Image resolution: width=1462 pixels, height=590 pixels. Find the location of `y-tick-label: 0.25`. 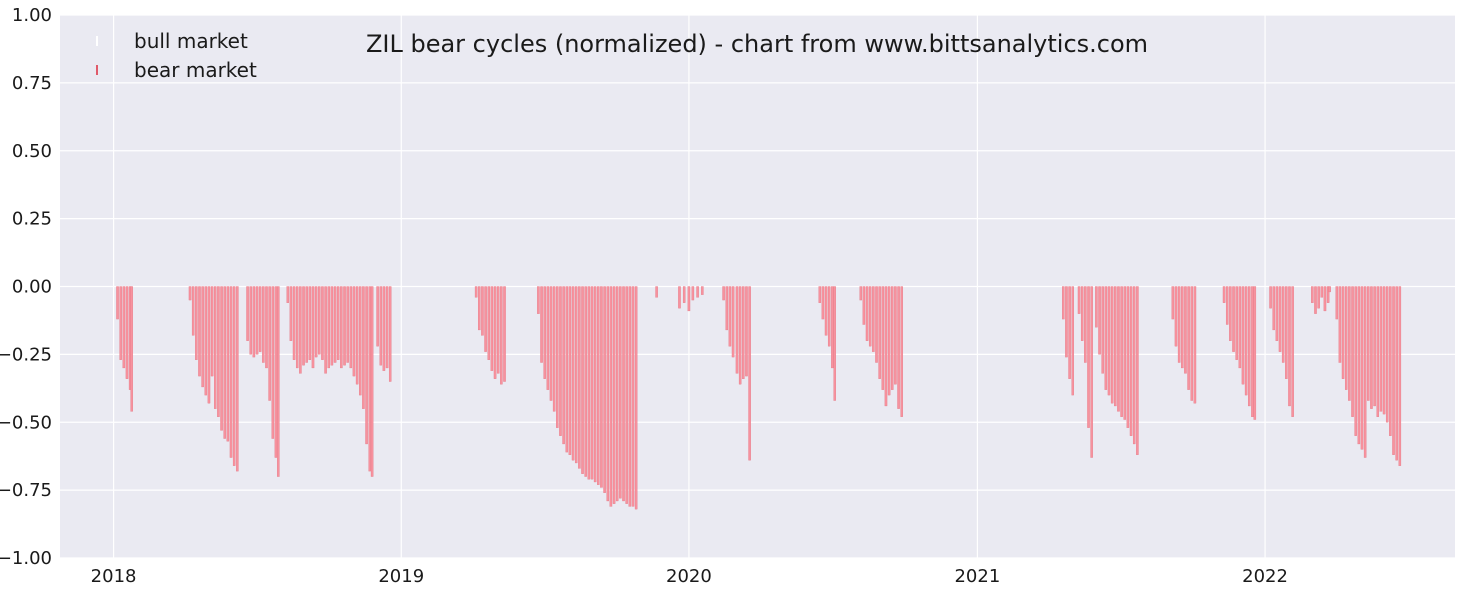

y-tick-label: 0.25 is located at coordinates (32, 219).